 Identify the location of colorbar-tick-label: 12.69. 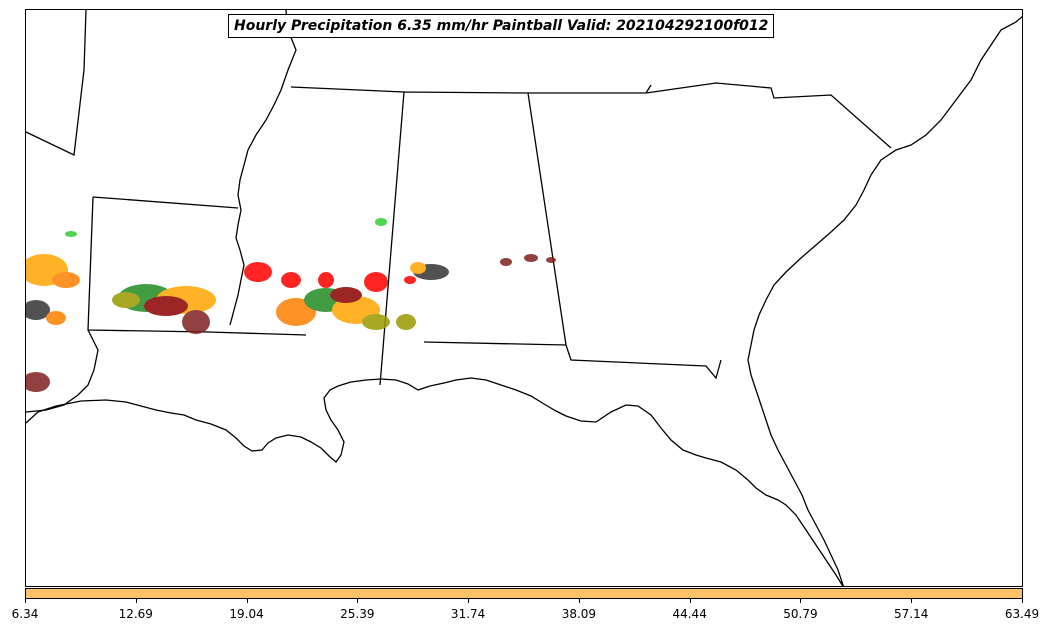
(135, 614).